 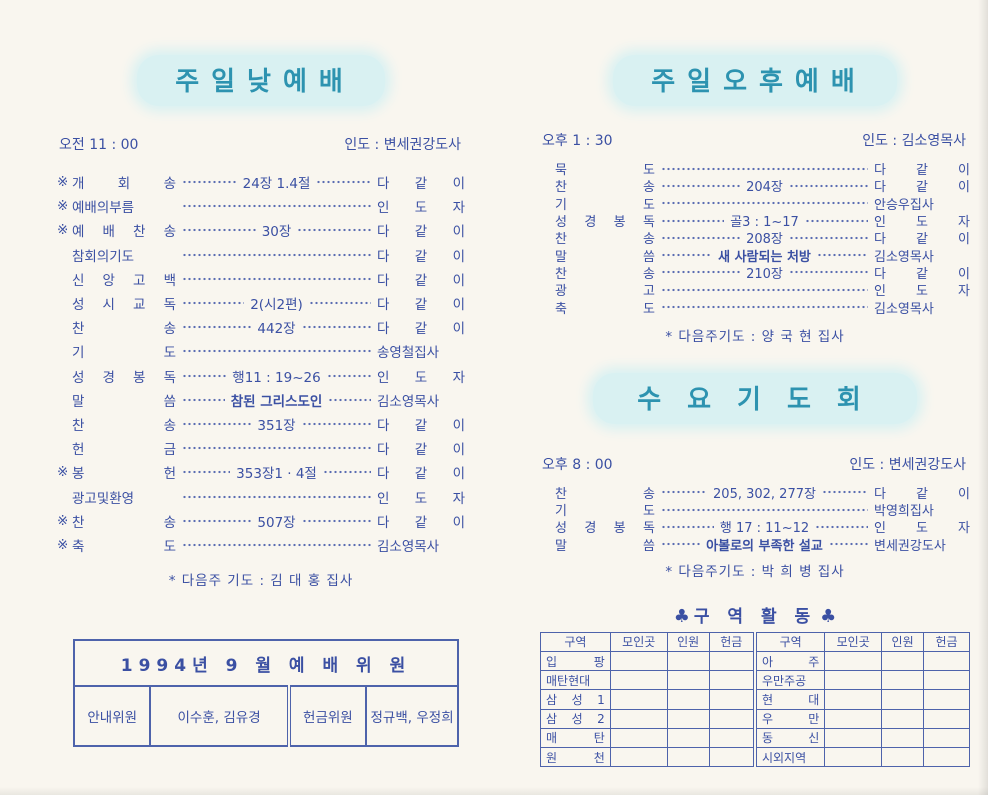 What do you see at coordinates (408, 353) in the screenshot?
I see `item-performer: 송영철집사` at bounding box center [408, 353].